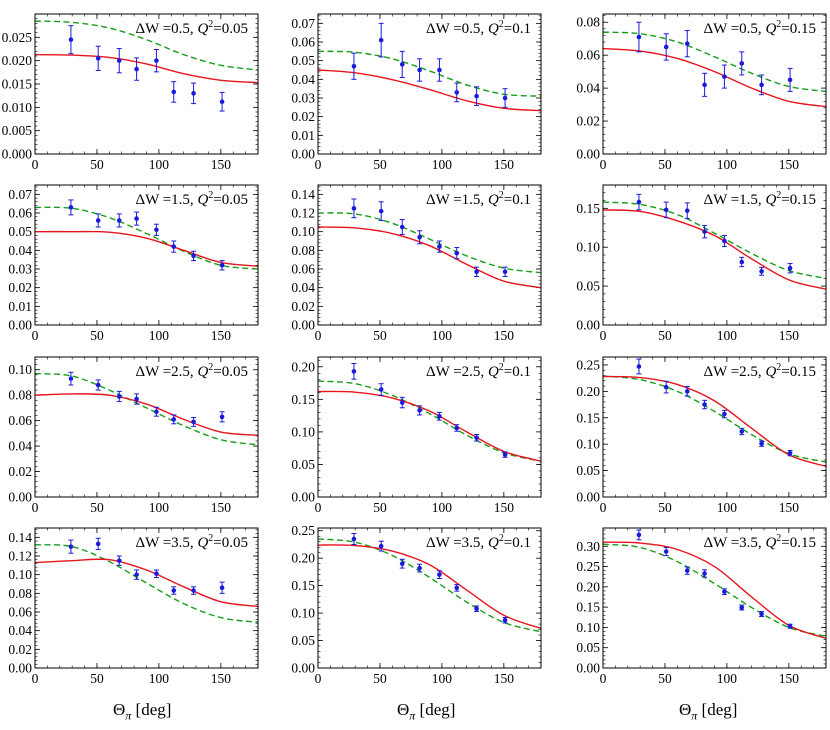  I want to click on y-tick-label: 0.000, so click(17, 154).